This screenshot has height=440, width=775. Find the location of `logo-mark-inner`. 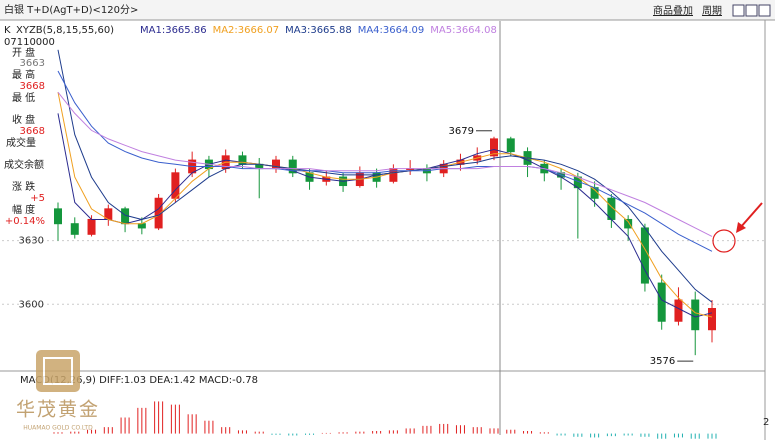

logo-mark-inner is located at coordinates (58, 371).